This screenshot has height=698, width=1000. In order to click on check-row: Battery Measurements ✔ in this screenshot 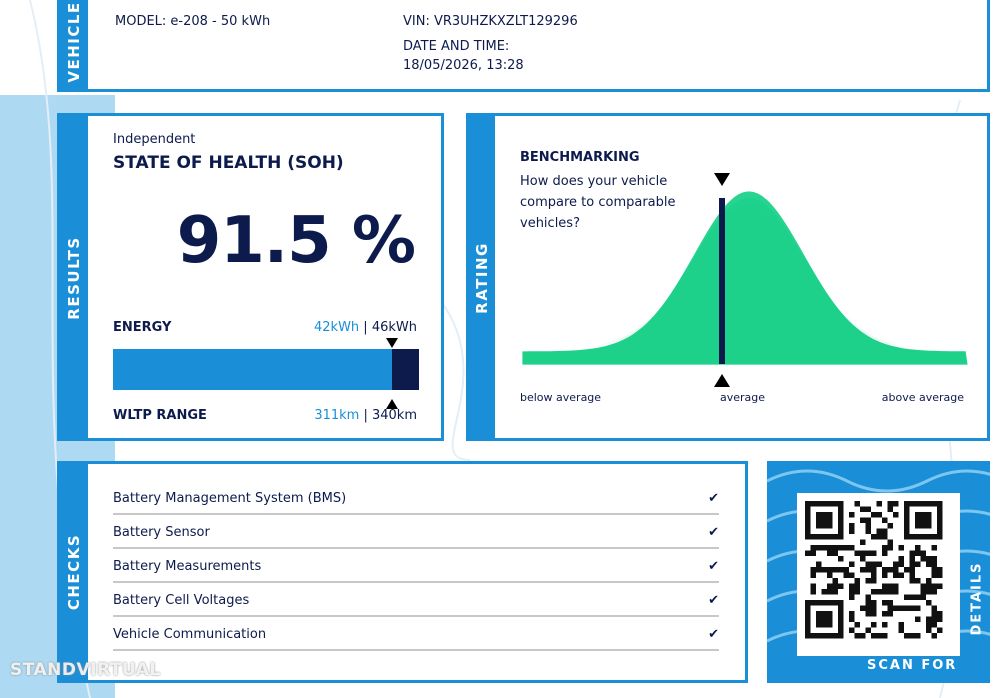, I will do `click(416, 571)`.